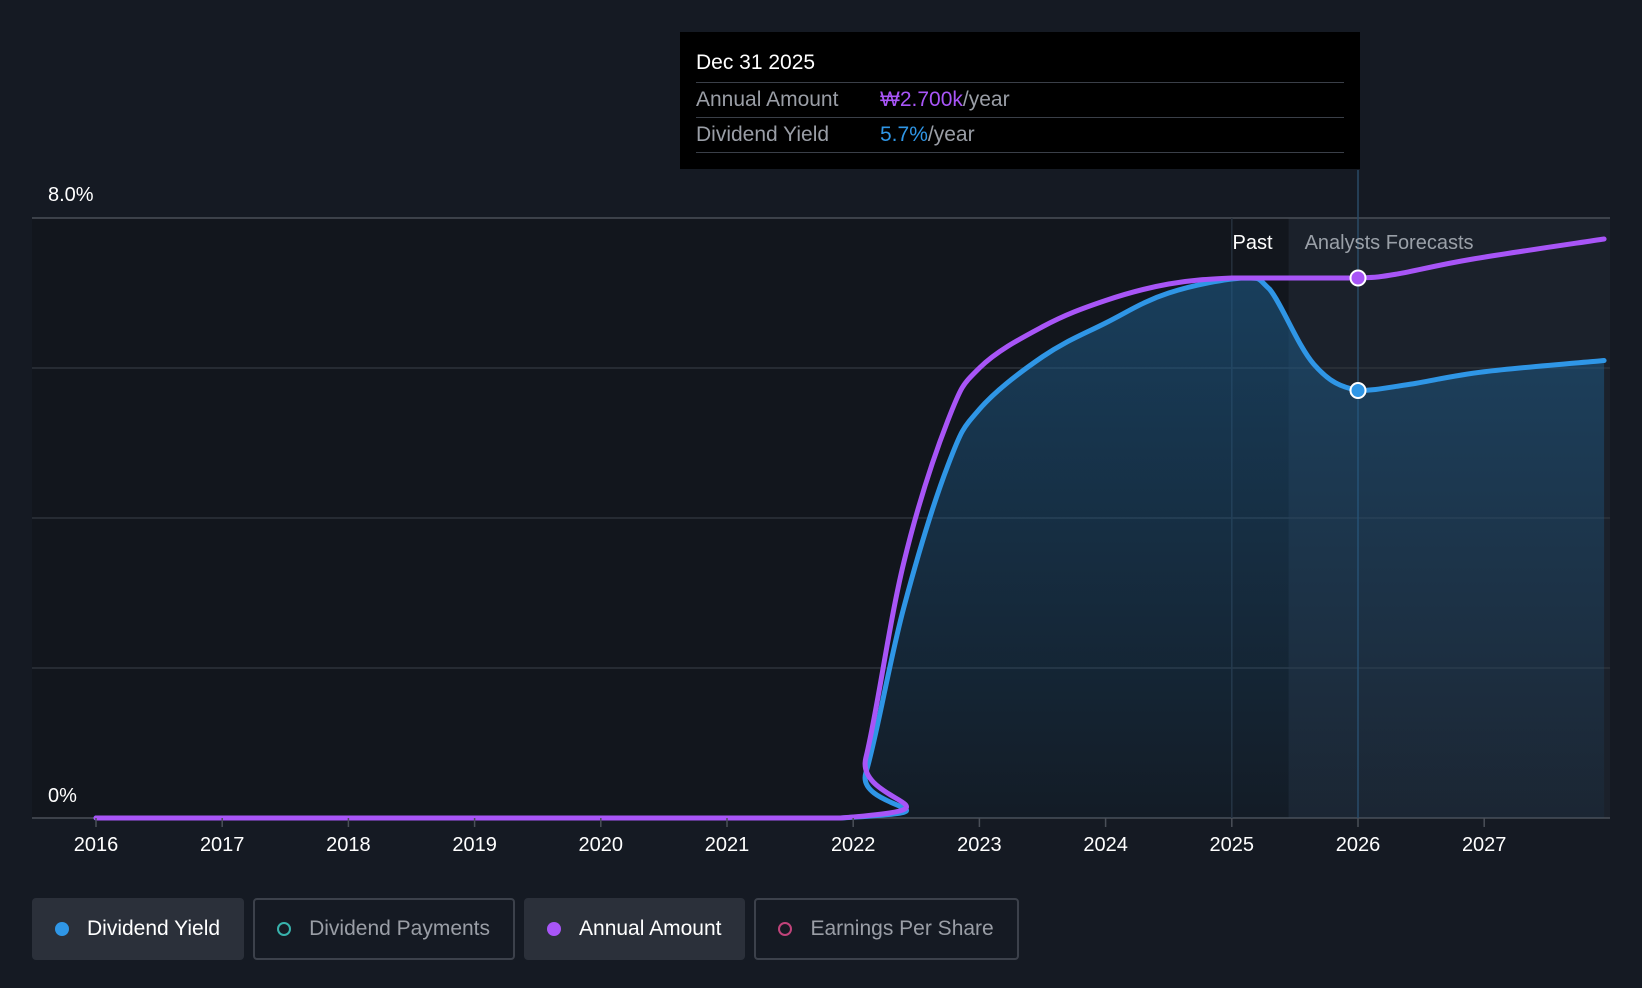  I want to click on point-layer, so click(1358, 334).